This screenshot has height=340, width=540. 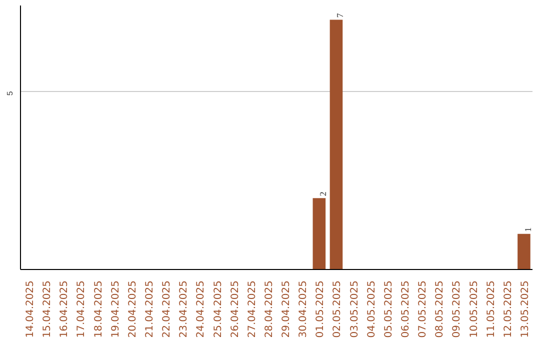 I want to click on x-tick-label: 13.05.2025, so click(x=525, y=309).